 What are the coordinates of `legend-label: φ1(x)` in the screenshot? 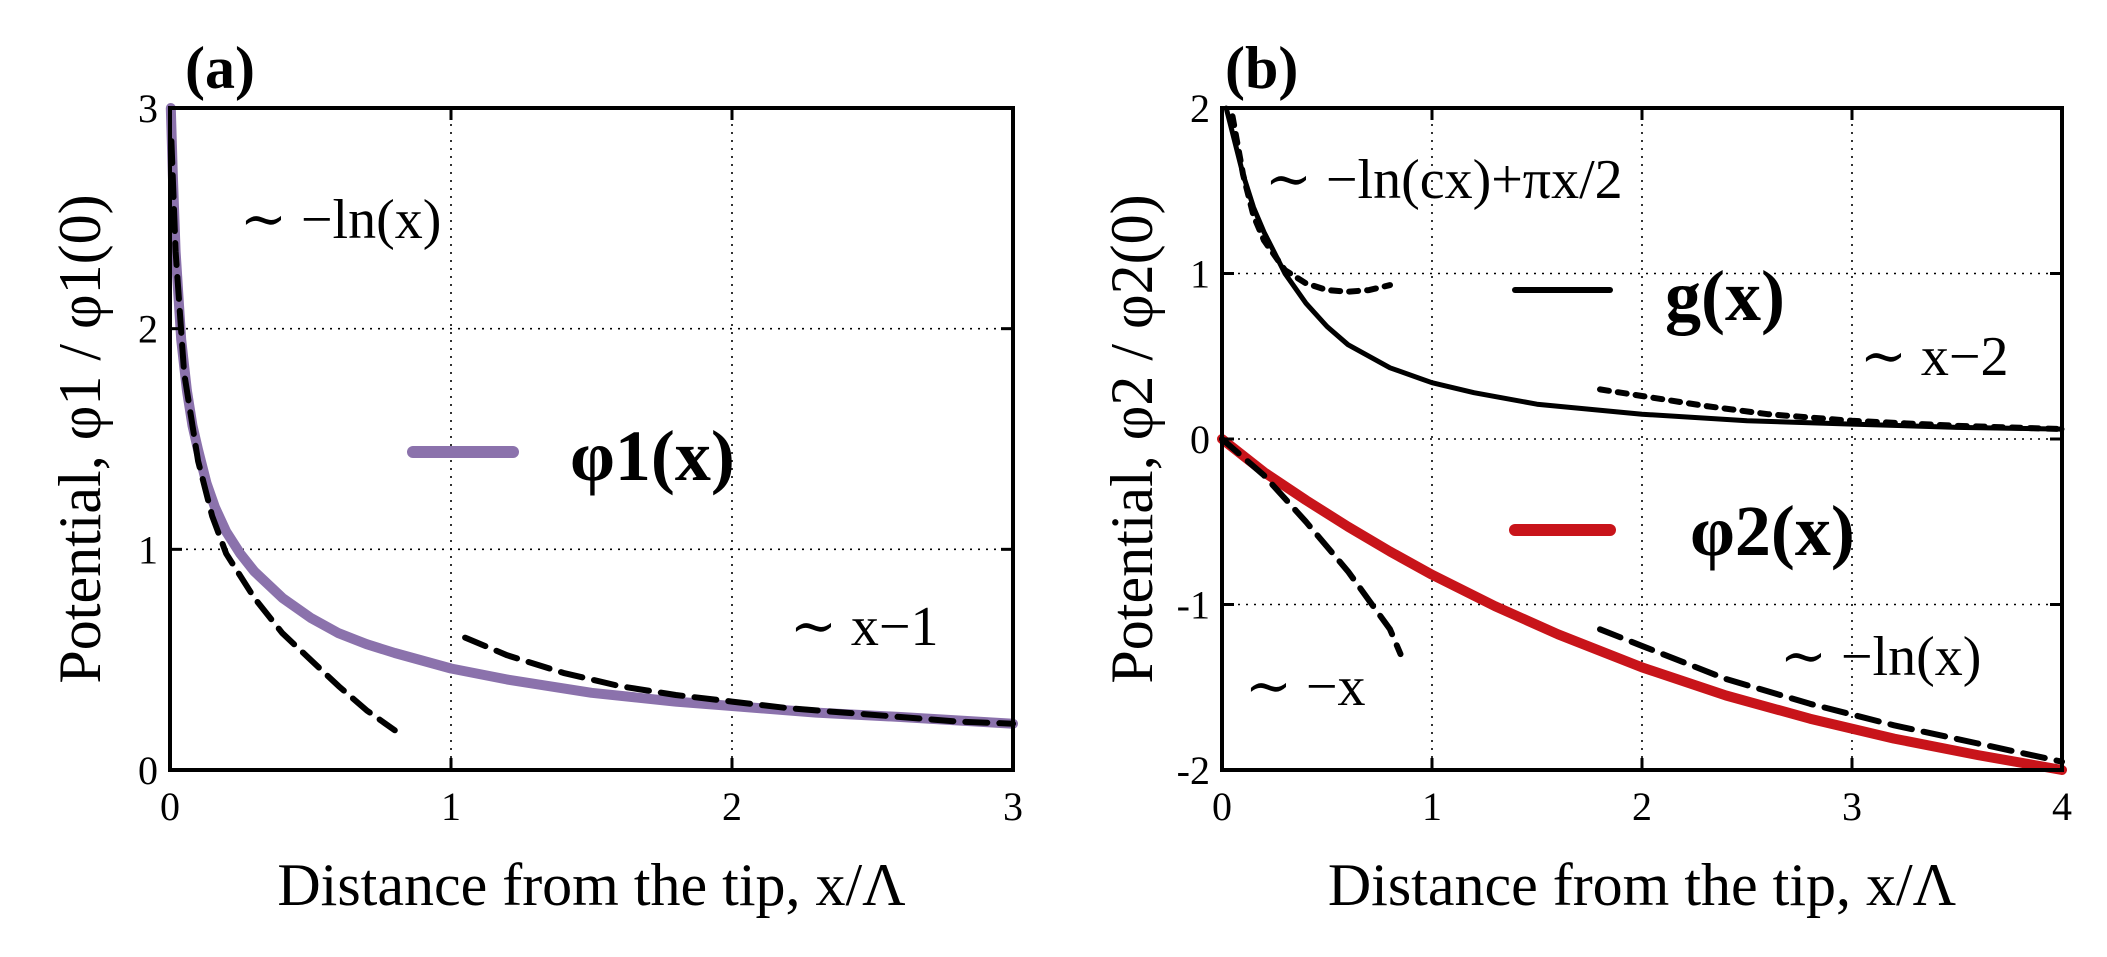 It's located at (652, 456).